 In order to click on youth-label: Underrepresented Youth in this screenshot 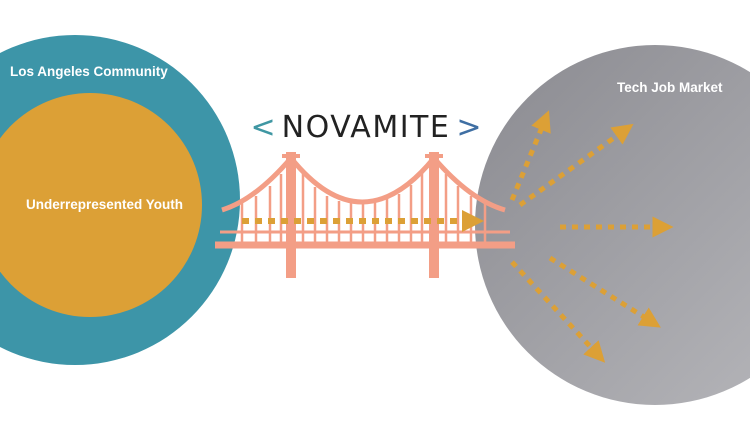, I will do `click(105, 204)`.